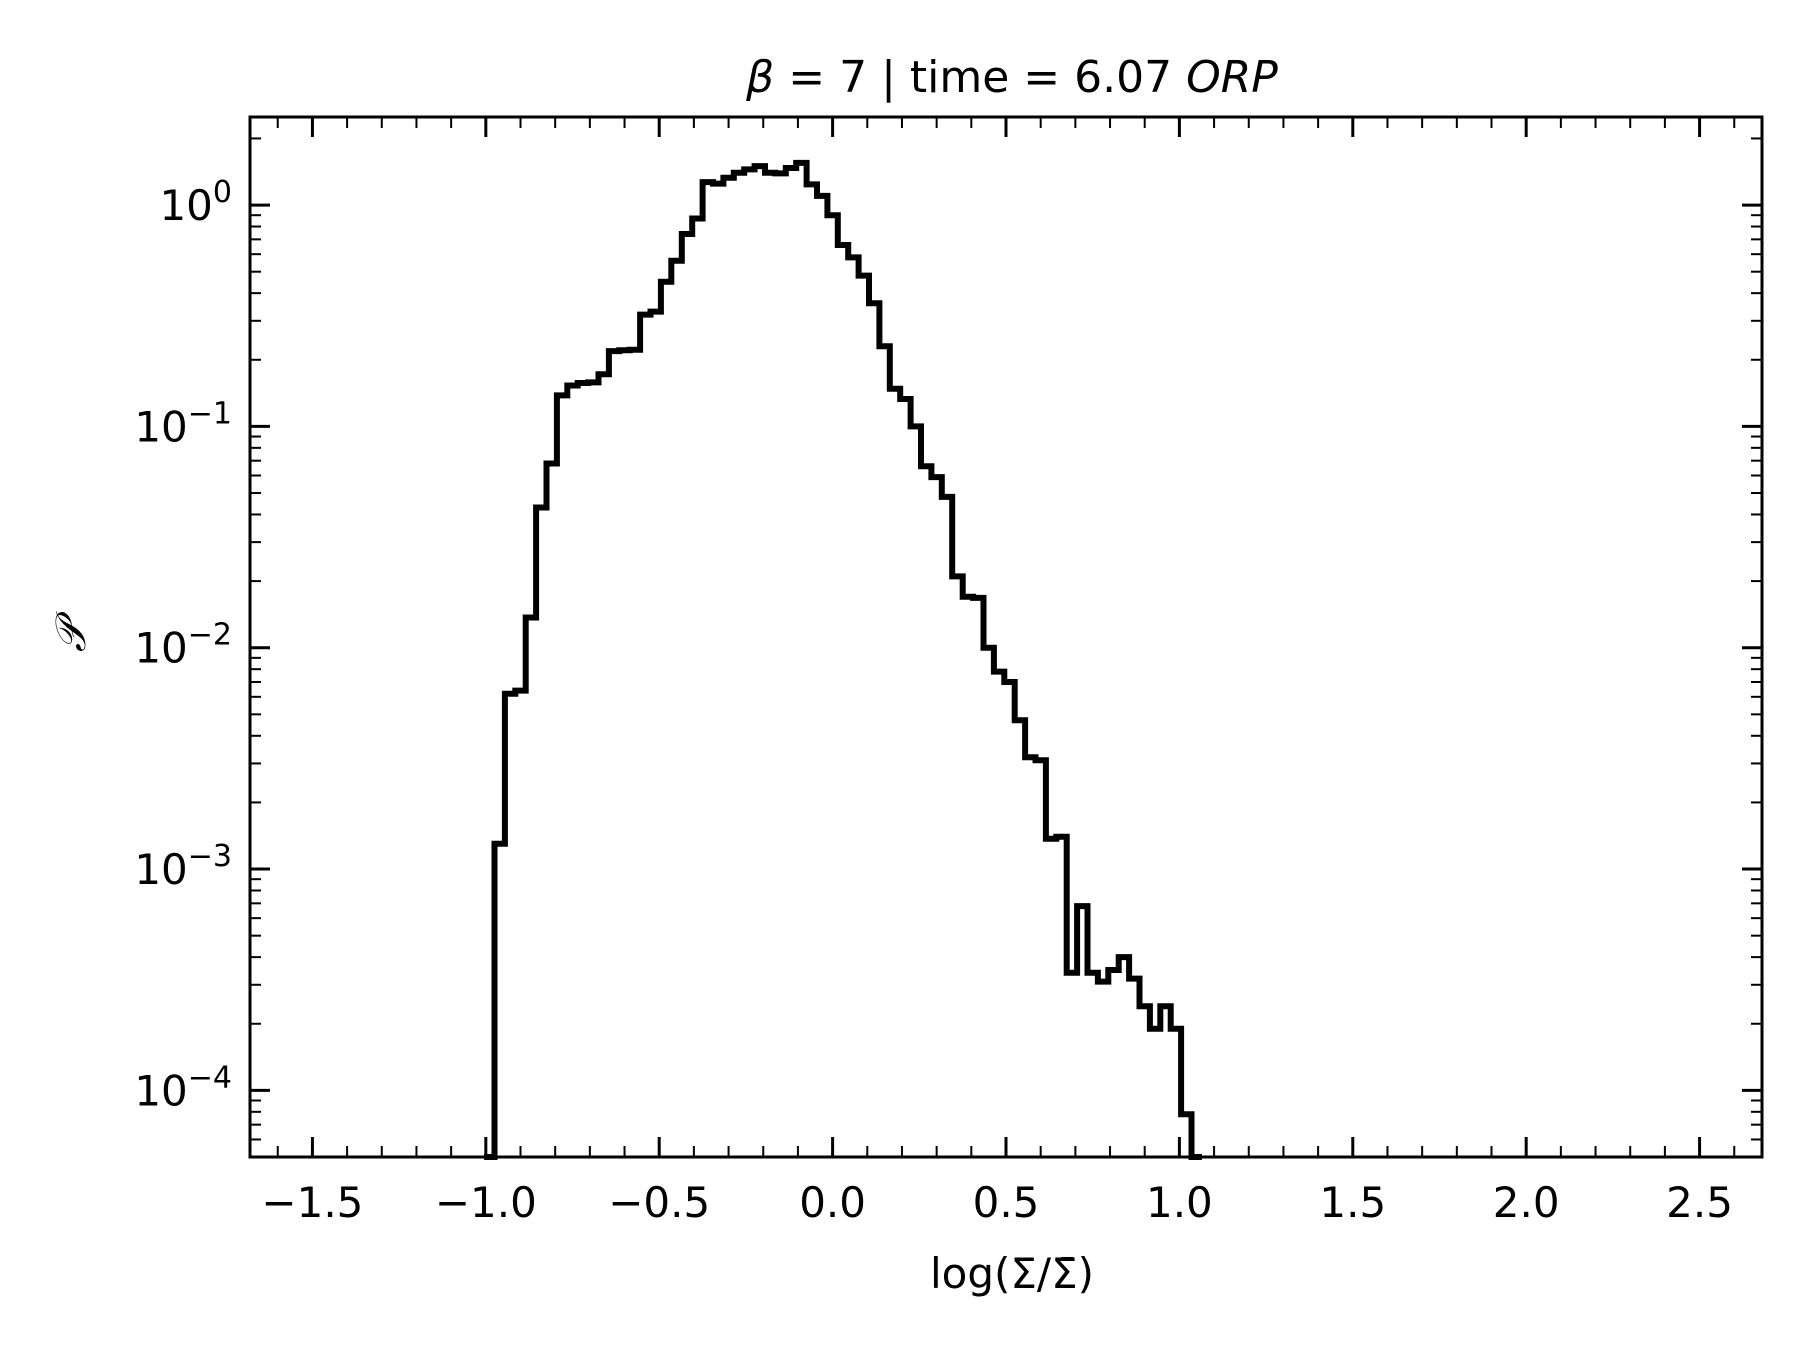 Image resolution: width=1800 pixels, height=1350 pixels. What do you see at coordinates (759, 77) in the screenshot?
I see `title-beta: β` at bounding box center [759, 77].